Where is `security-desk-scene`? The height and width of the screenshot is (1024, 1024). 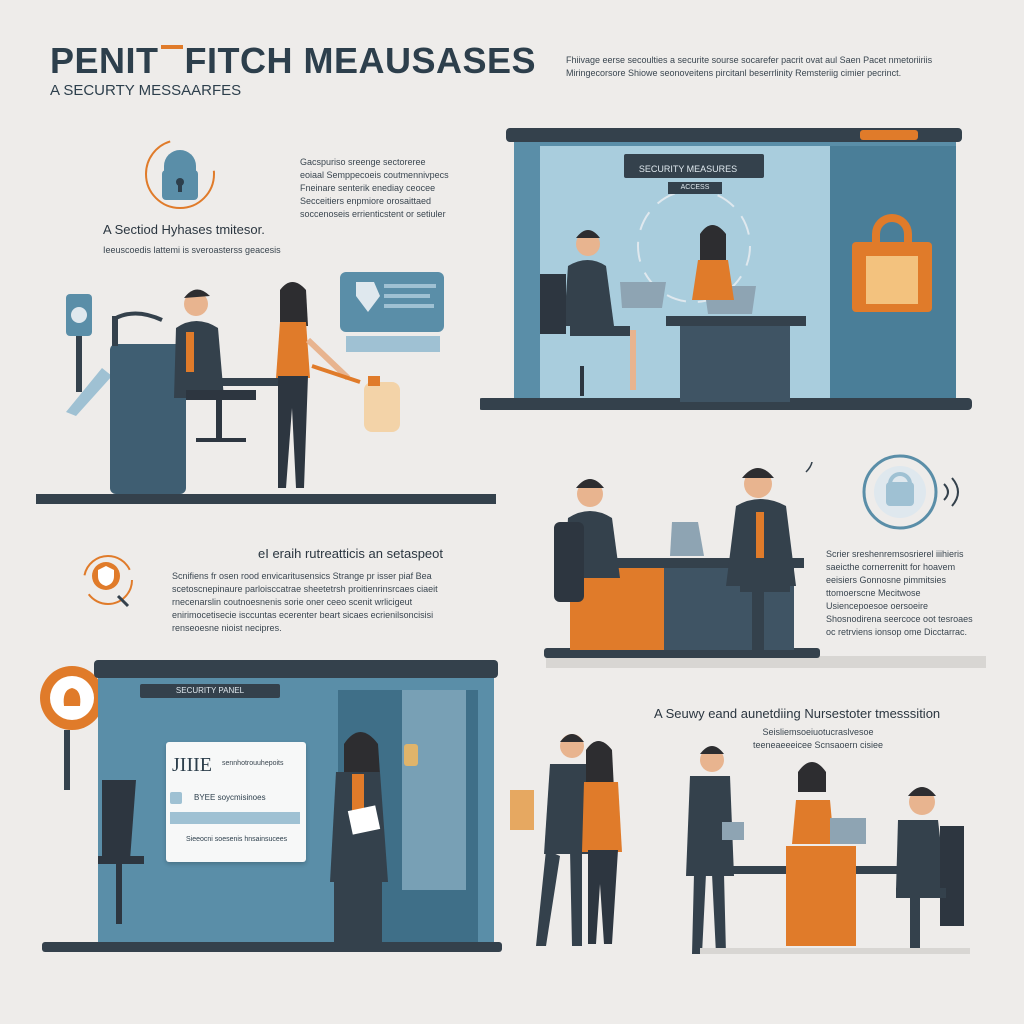 security-desk-scene is located at coordinates (266, 387).